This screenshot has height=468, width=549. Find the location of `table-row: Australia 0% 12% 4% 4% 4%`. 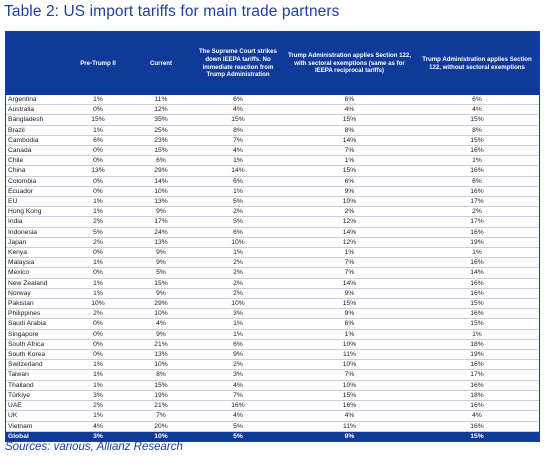

table-row: Australia 0% 12% 4% 4% 4% is located at coordinates (272, 110).